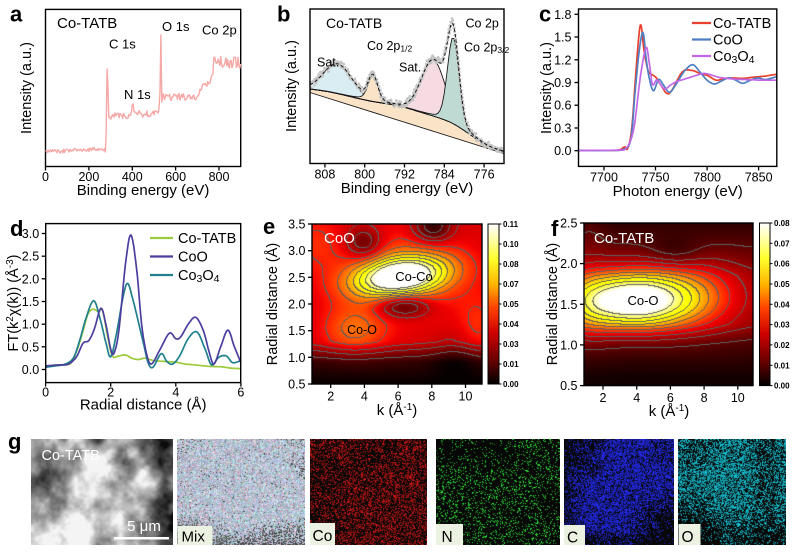 This screenshot has height=554, width=798. What do you see at coordinates (296, 225) in the screenshot?
I see `svg-text: 3.5` at bounding box center [296, 225].